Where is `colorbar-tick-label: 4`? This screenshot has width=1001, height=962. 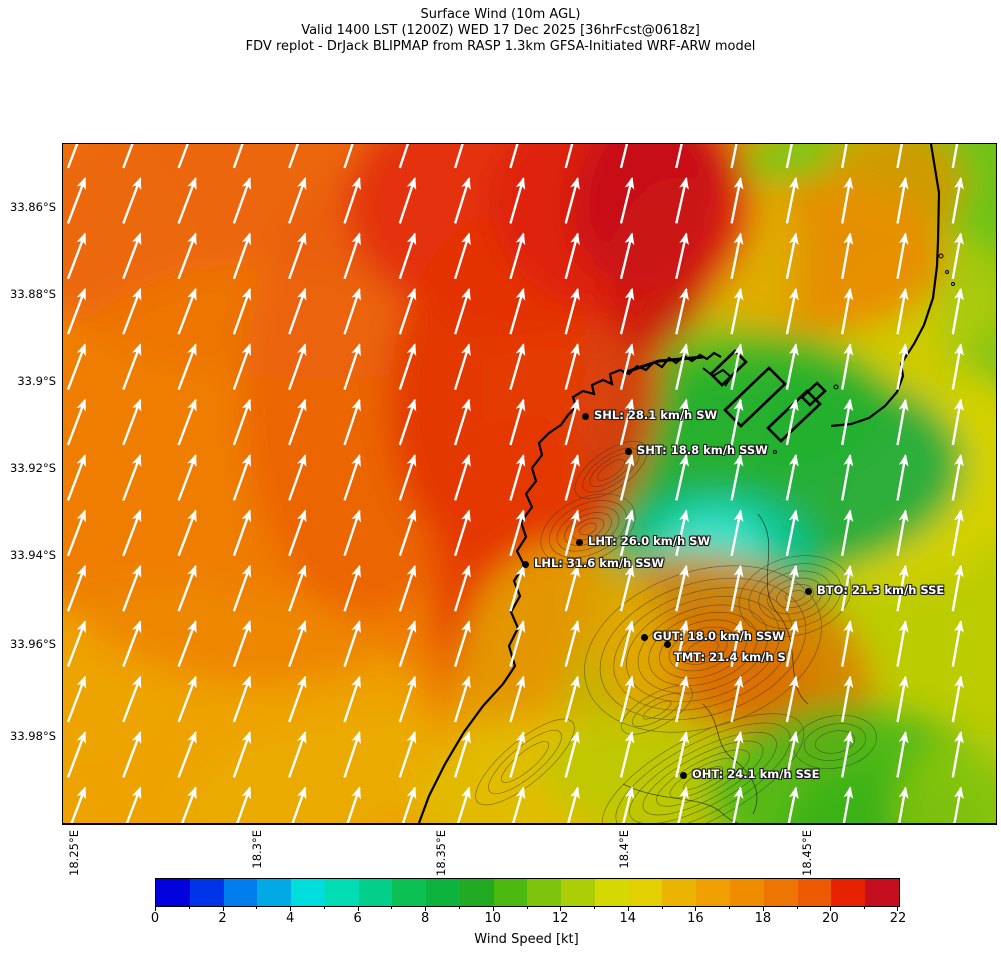
colorbar-tick-label: 4 is located at coordinates (290, 918).